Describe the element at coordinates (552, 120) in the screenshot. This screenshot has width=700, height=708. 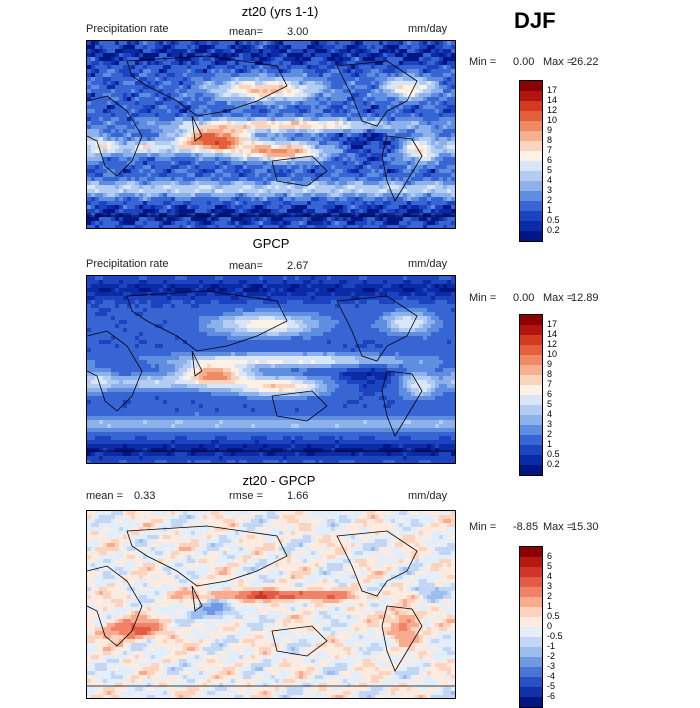
I see `colorbar-tick-label: 10` at that location.